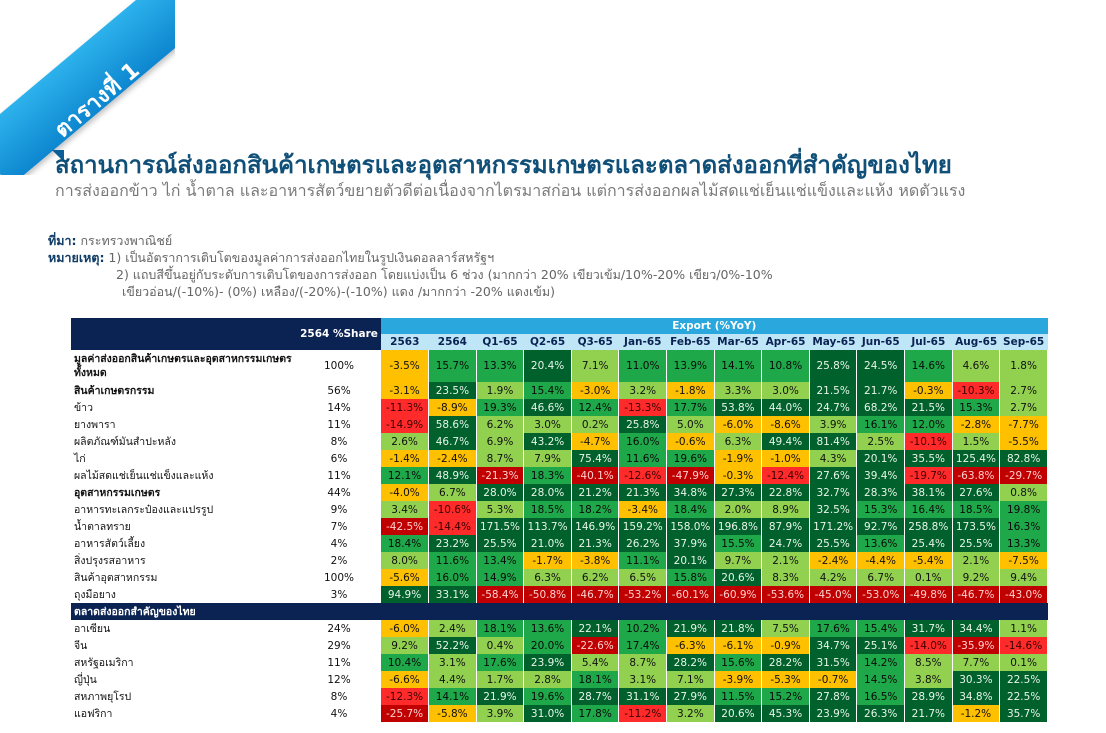  I want to click on value-cell: 4.2%, so click(833, 578).